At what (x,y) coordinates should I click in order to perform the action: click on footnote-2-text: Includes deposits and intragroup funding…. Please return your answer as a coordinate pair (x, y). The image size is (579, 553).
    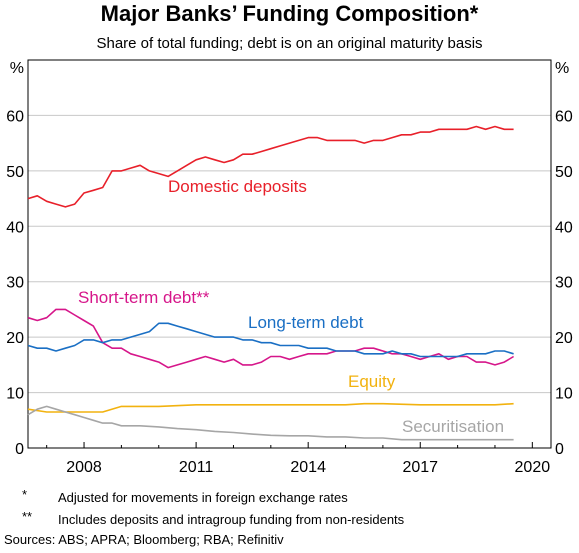
    Looking at the image, I should click on (231, 519).